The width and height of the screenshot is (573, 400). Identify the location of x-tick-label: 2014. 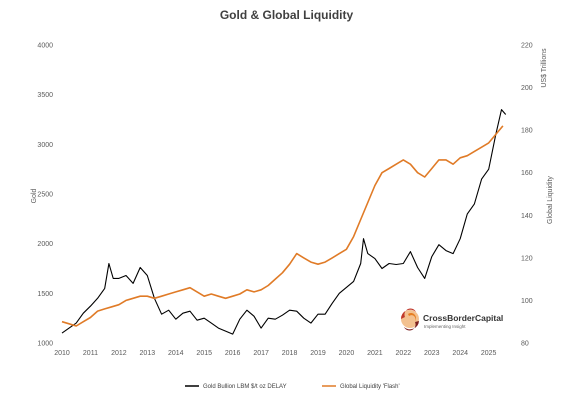
(176, 353).